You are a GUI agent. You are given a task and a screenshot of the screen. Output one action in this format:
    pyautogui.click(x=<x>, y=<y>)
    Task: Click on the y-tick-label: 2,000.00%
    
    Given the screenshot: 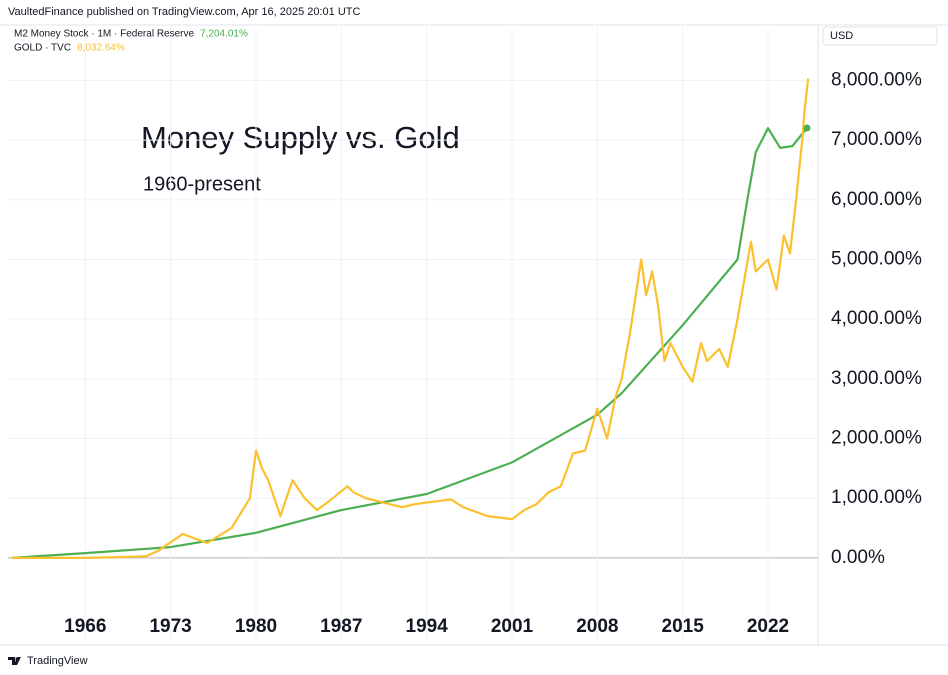 What is the action you would take?
    pyautogui.click(x=876, y=438)
    